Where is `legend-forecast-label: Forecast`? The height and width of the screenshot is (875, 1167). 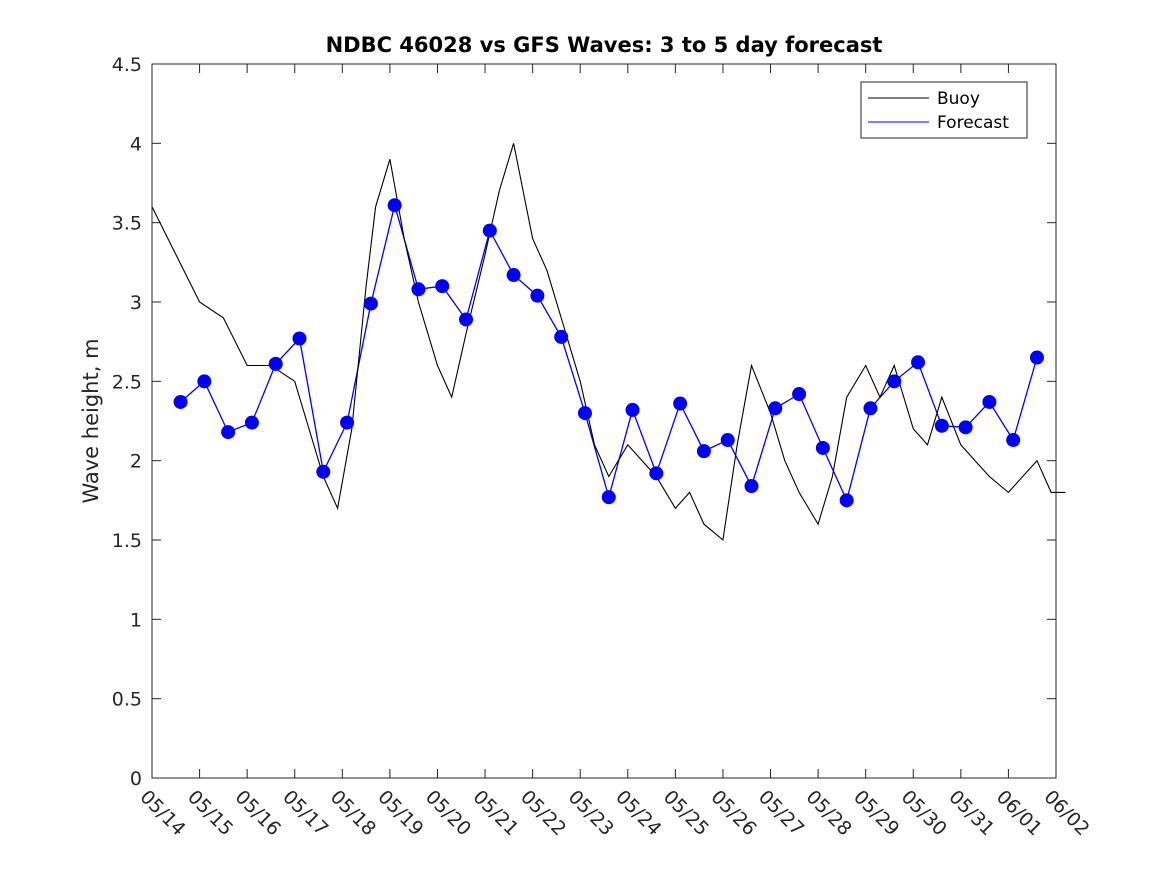
legend-forecast-label: Forecast is located at coordinates (973, 123).